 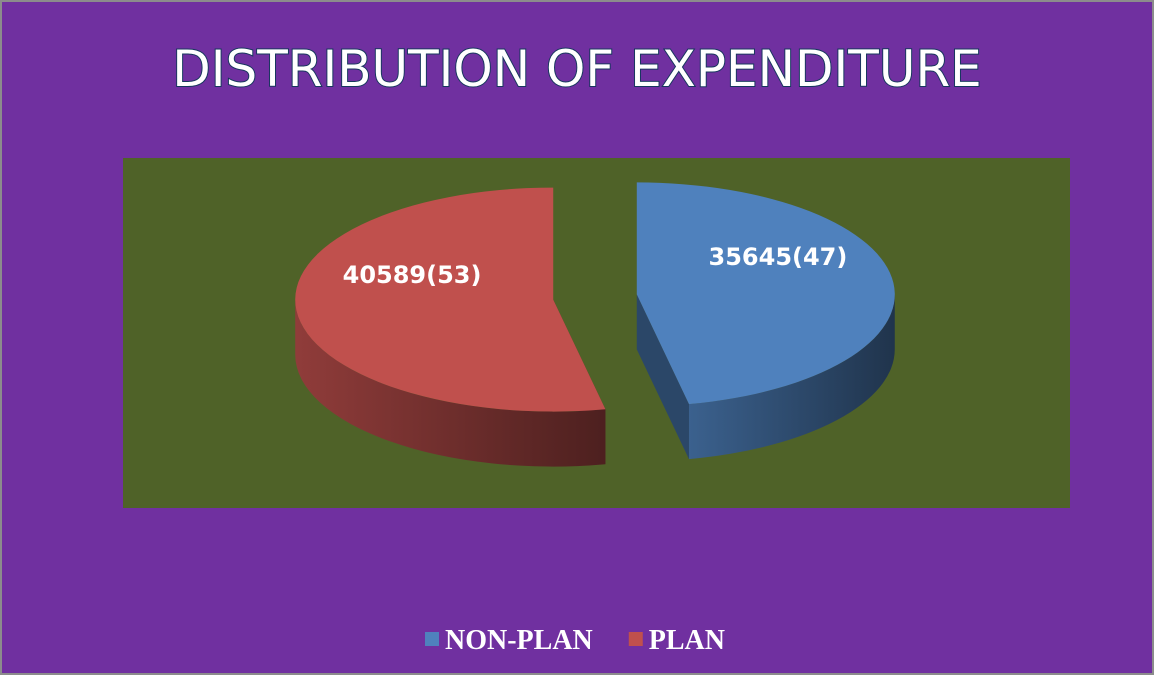 I want to click on legend-label: NON-PLAN, so click(x=519, y=640).